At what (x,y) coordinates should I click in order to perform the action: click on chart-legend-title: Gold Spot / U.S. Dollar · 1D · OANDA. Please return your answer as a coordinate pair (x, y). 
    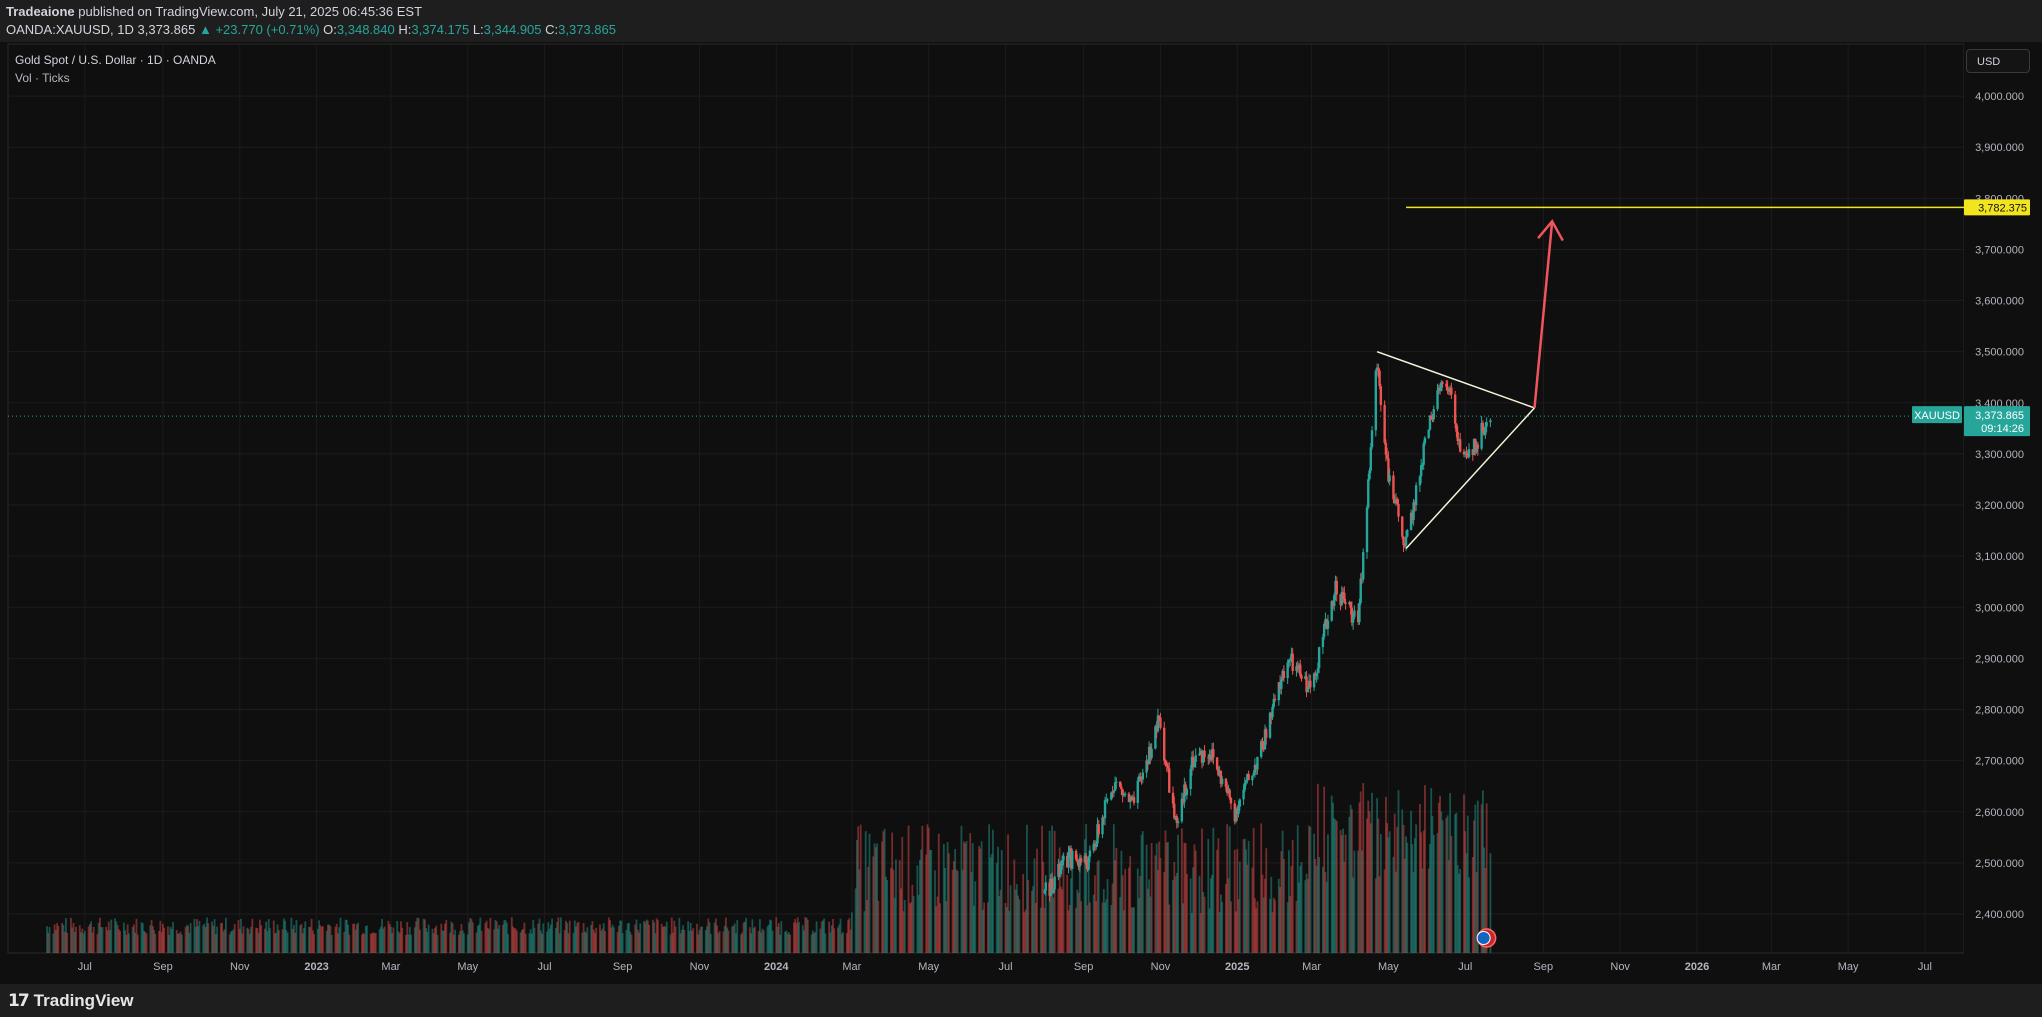
    Looking at the image, I should click on (115, 60).